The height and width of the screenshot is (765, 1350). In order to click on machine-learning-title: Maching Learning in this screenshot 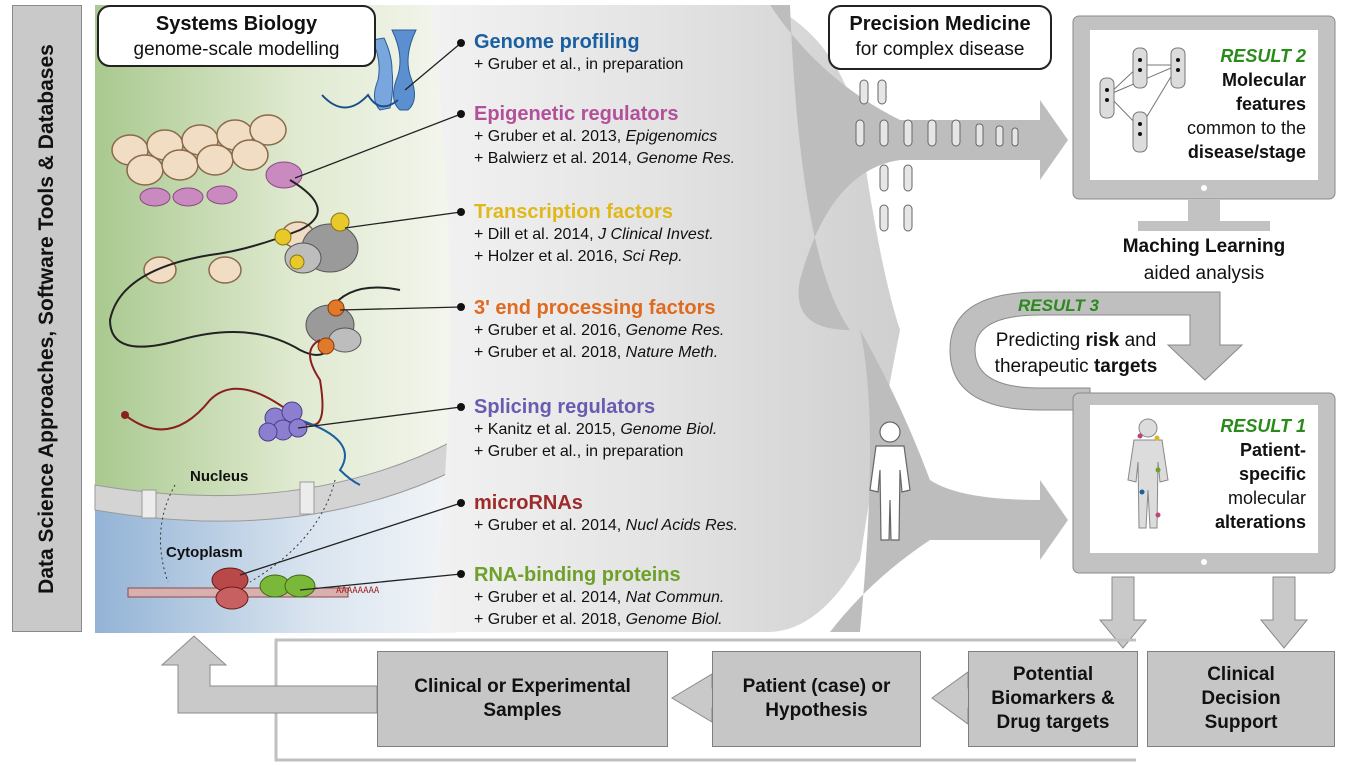, I will do `click(1204, 246)`.